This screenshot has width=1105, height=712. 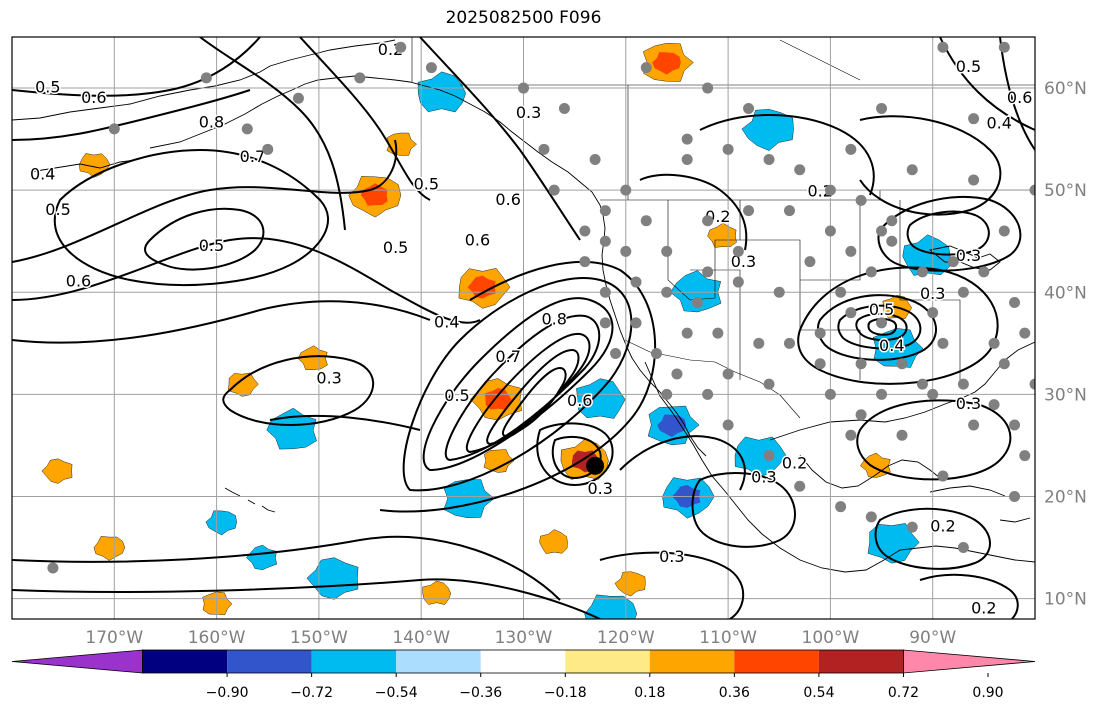 I want to click on longitude-tick-label: 110°W, so click(x=728, y=638).